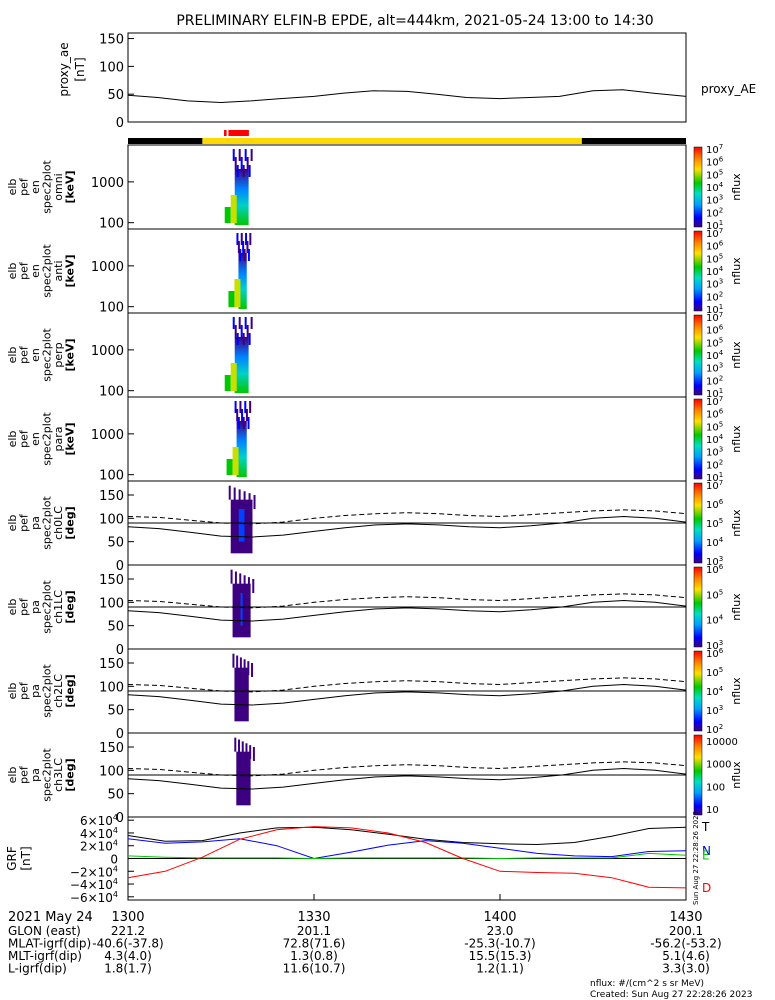 Image resolution: width=775 pixels, height=1000 pixels. I want to click on colorbar-tick-exp: 6, so click(721, 328).